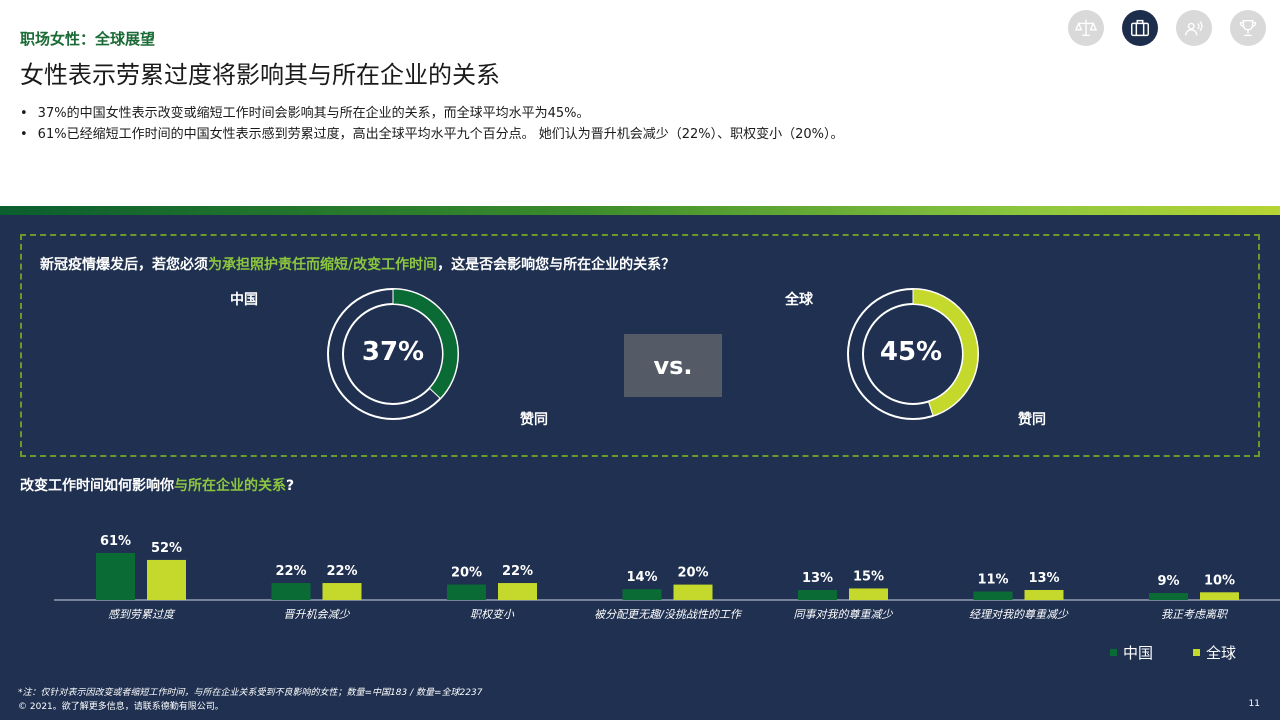 This screenshot has height=720, width=1280. What do you see at coordinates (1167, 28) in the screenshot?
I see `section-nav` at bounding box center [1167, 28].